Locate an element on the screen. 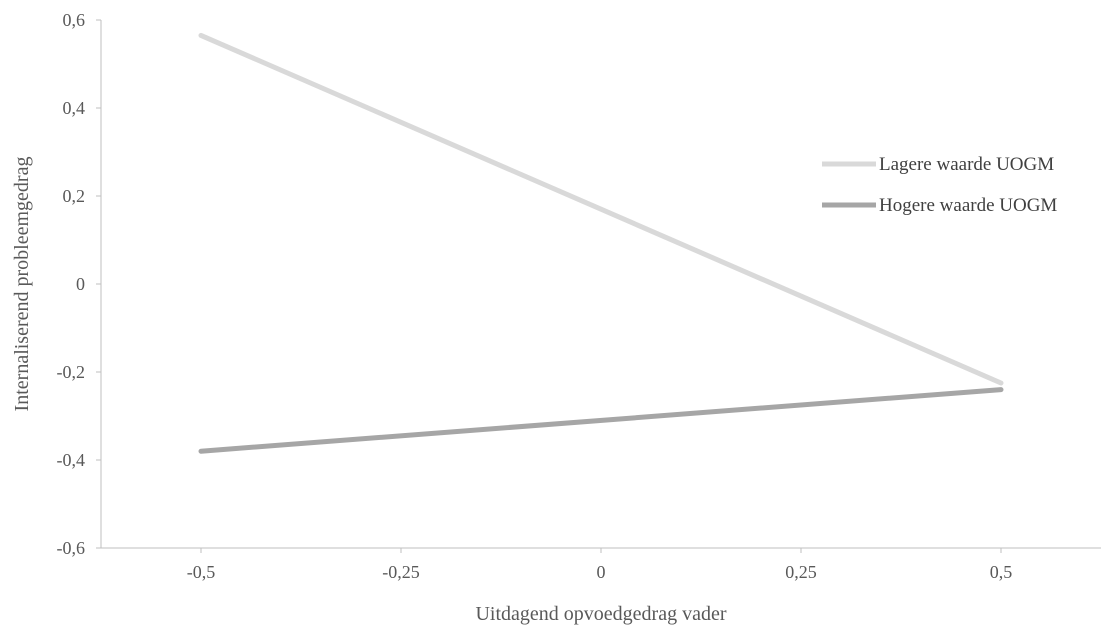 The image size is (1109, 630). y-tick-label: -0,4 is located at coordinates (71, 460).